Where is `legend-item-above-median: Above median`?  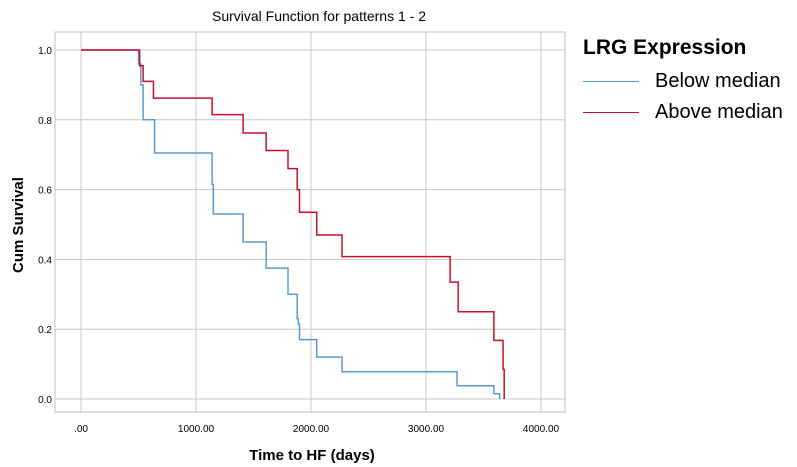
legend-item-above-median: Above median is located at coordinates (683, 112).